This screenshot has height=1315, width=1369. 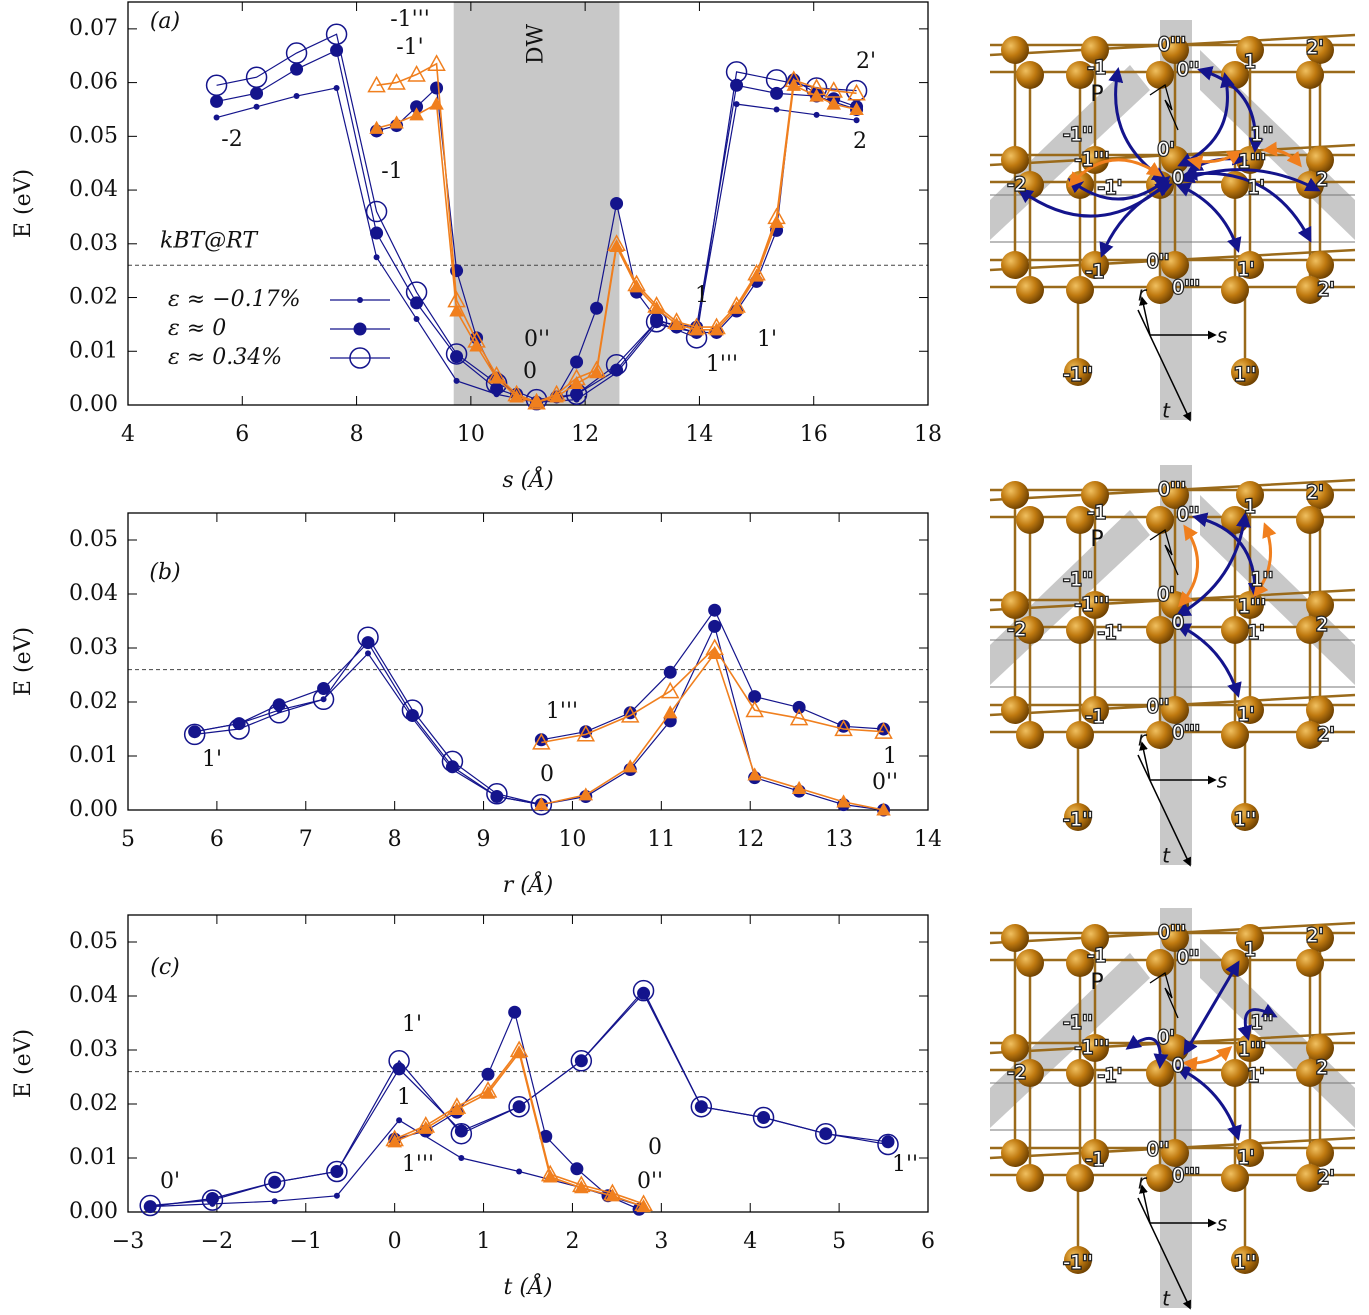 What do you see at coordinates (1222, 781) in the screenshot?
I see `axis-name: s` at bounding box center [1222, 781].